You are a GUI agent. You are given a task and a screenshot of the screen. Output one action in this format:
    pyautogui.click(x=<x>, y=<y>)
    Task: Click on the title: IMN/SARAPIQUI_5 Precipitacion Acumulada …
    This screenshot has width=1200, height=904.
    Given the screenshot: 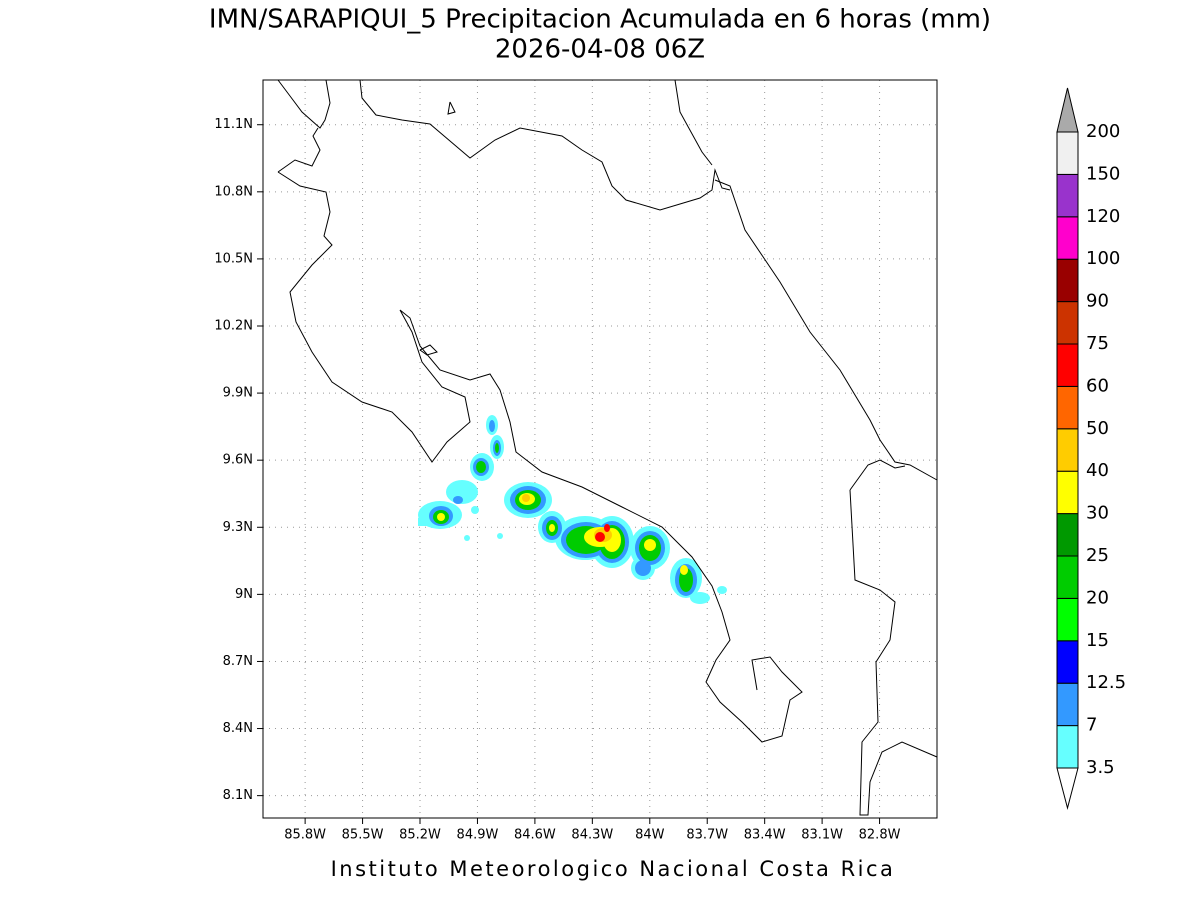 What is the action you would take?
    pyautogui.click(x=600, y=20)
    